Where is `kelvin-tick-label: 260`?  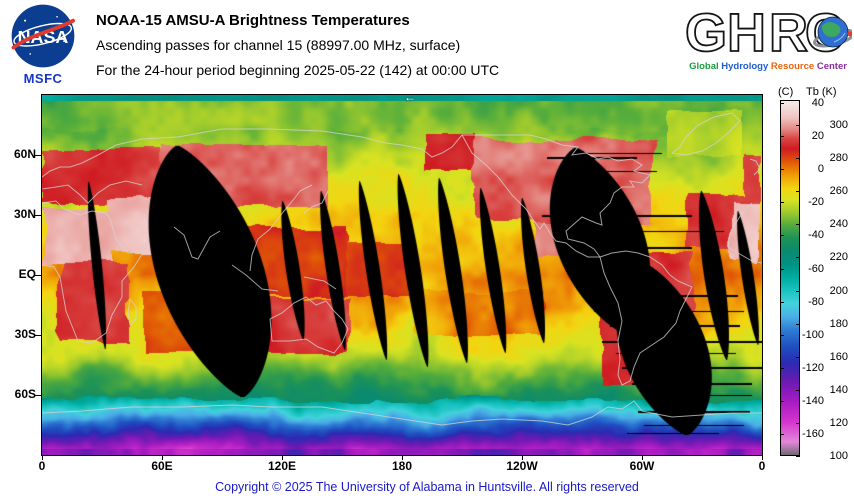
kelvin-tick-label: 260 is located at coordinates (838, 191).